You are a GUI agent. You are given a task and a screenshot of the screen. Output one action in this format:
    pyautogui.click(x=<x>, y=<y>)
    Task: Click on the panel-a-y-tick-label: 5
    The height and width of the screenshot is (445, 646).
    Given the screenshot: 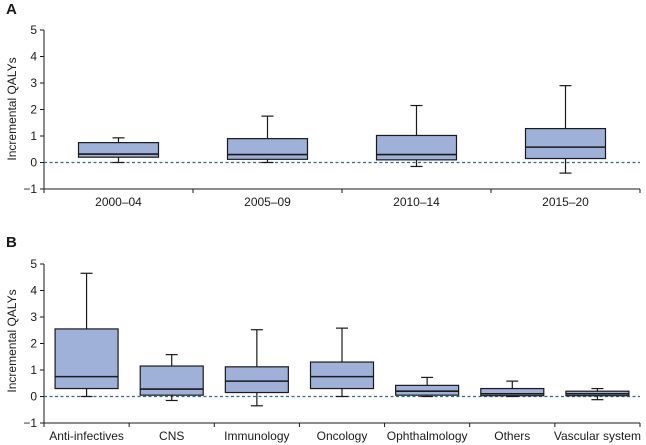 What is the action you would take?
    pyautogui.click(x=33, y=30)
    